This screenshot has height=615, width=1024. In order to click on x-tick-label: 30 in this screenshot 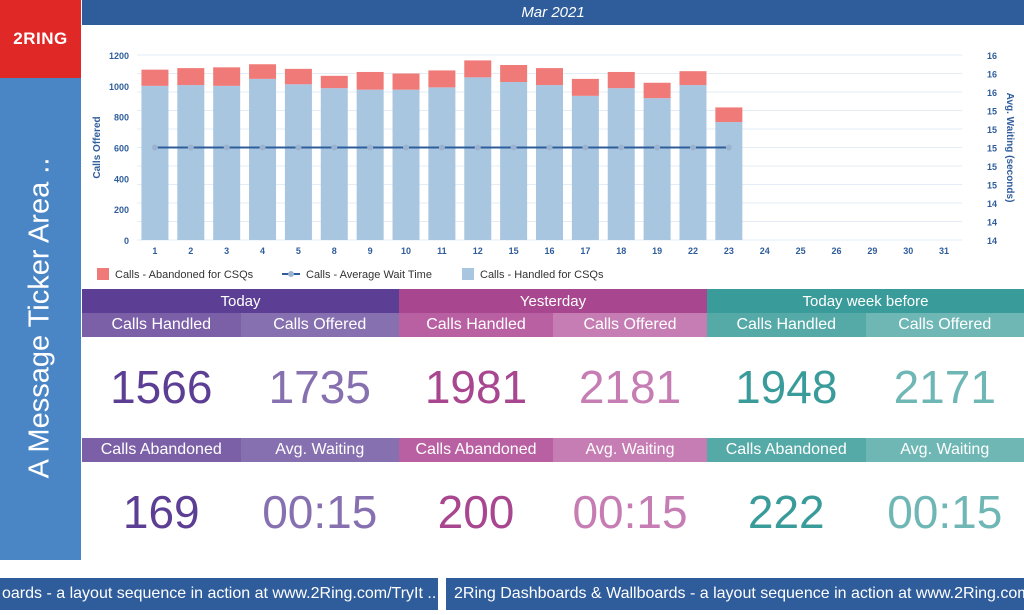, I will do `click(908, 251)`.